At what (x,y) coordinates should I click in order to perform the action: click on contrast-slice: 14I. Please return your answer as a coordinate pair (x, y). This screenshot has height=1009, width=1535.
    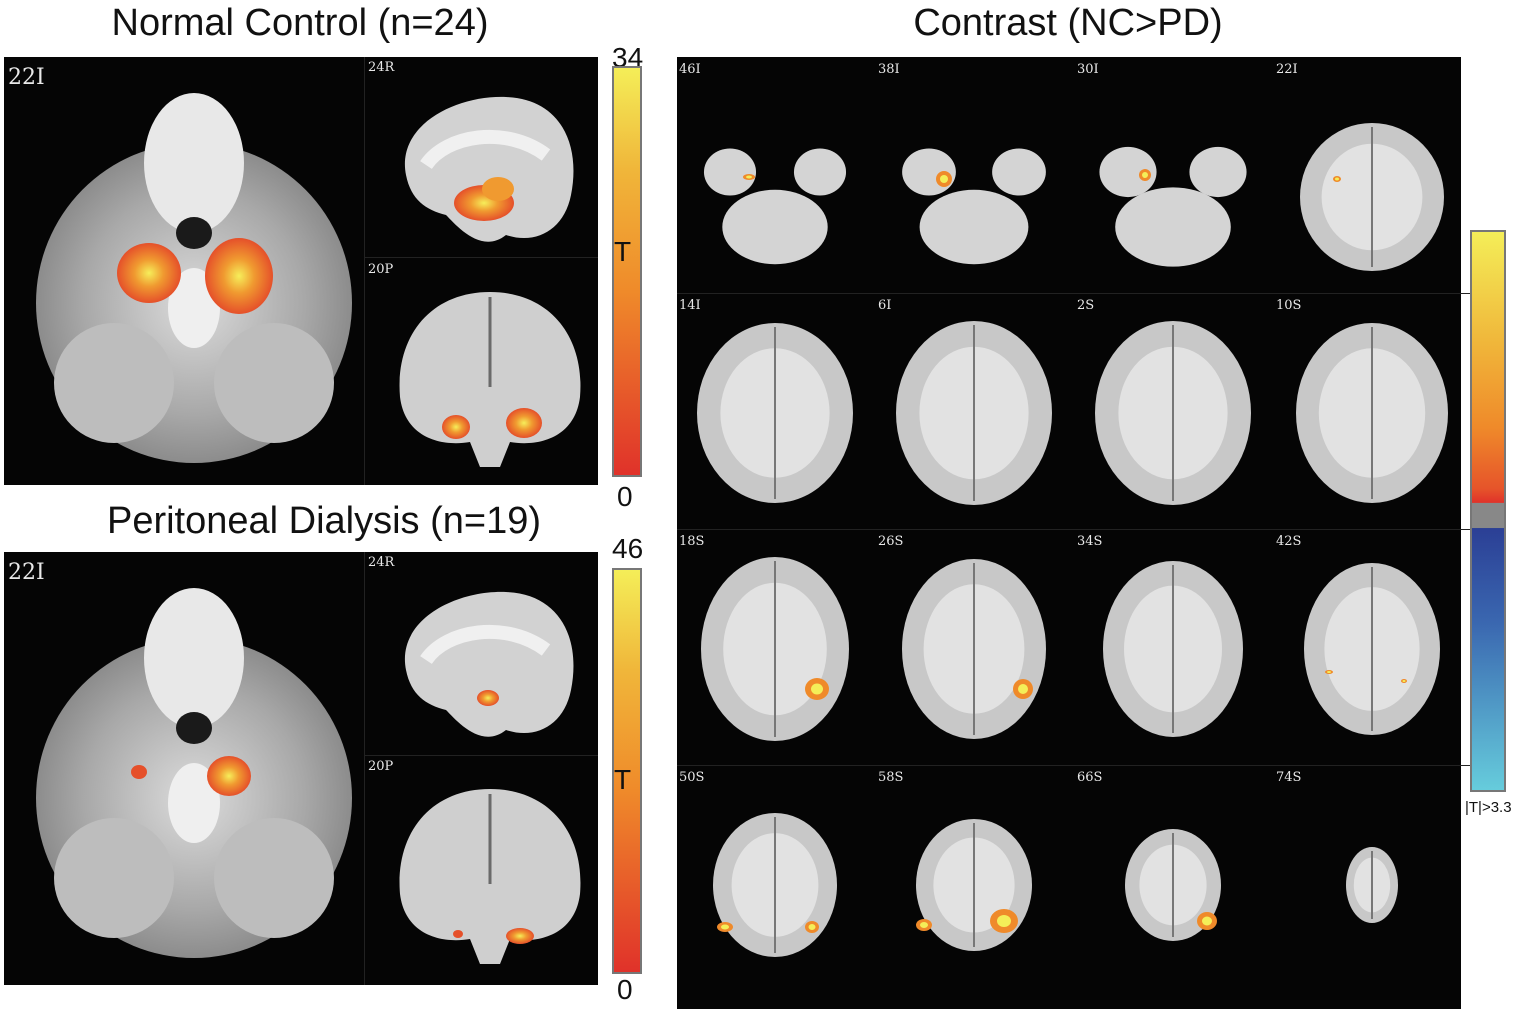
    Looking at the image, I should click on (776, 411).